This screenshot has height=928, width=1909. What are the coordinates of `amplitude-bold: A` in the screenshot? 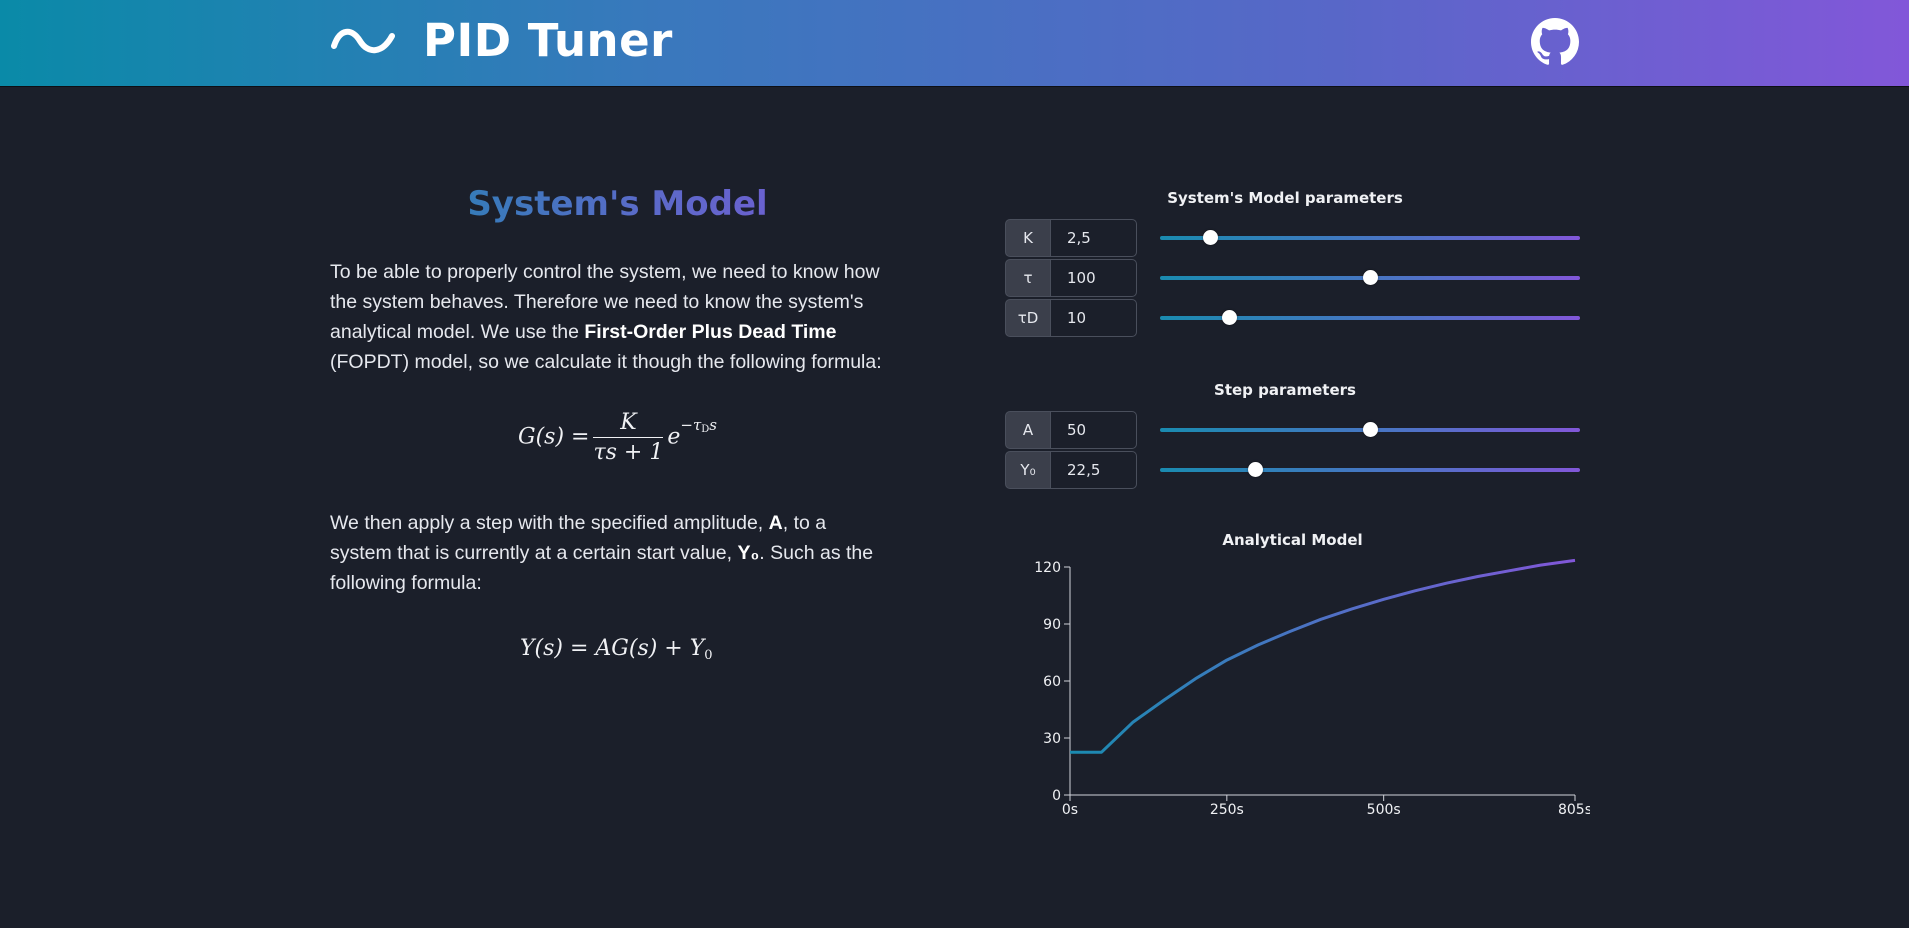 It's located at (775, 523).